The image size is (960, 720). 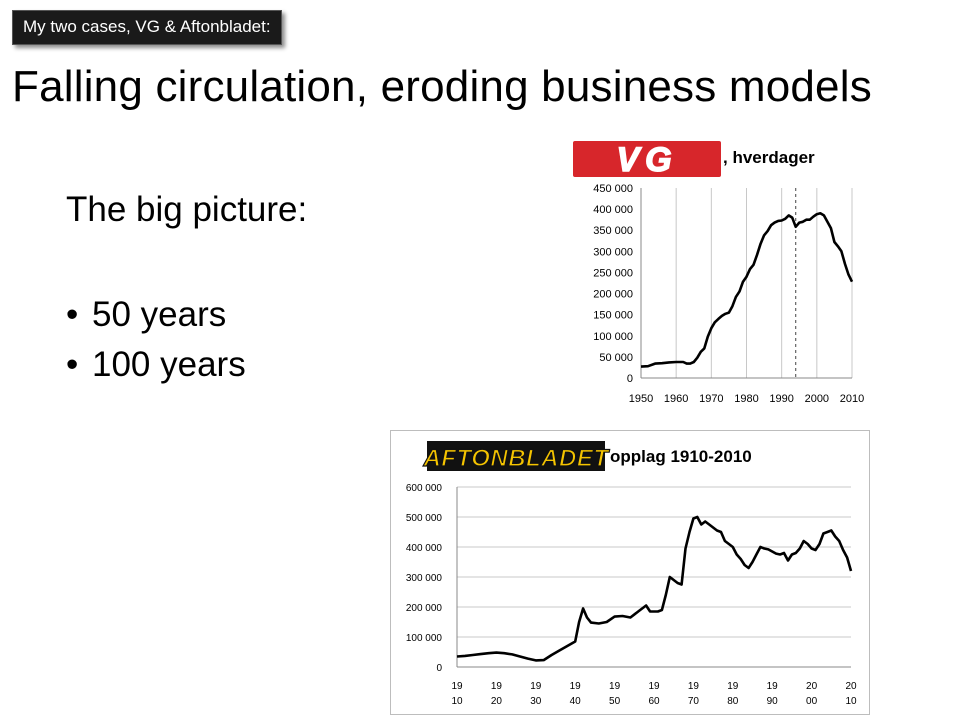 What do you see at coordinates (613, 273) in the screenshot?
I see `vg-y-tick-label: 250 000` at bounding box center [613, 273].